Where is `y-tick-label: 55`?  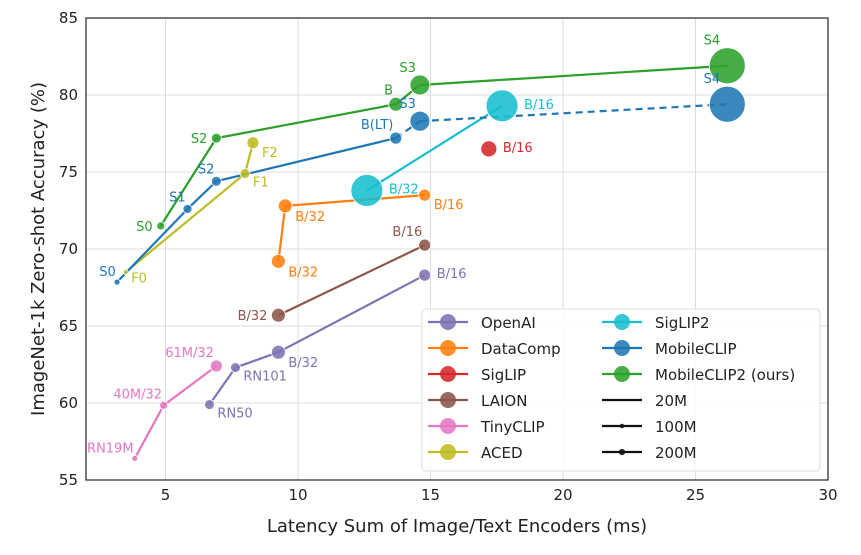 y-tick-label: 55 is located at coordinates (68, 480).